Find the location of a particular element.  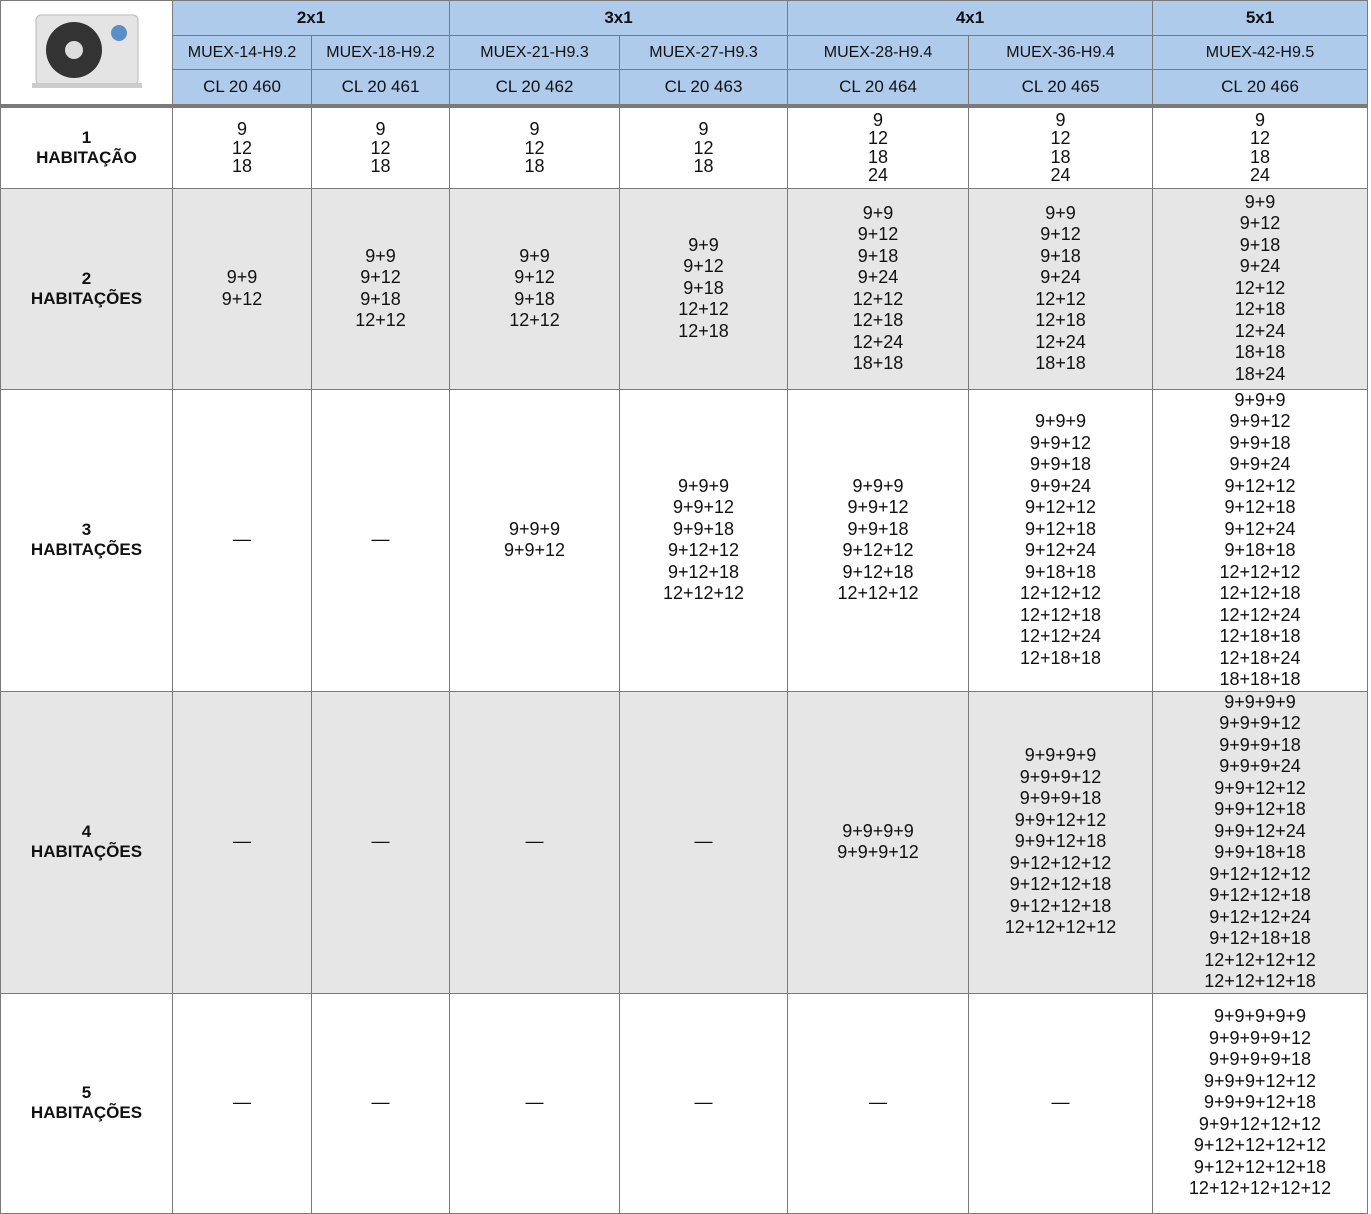

combo: 9+9+9+12+18 is located at coordinates (1260, 1102).